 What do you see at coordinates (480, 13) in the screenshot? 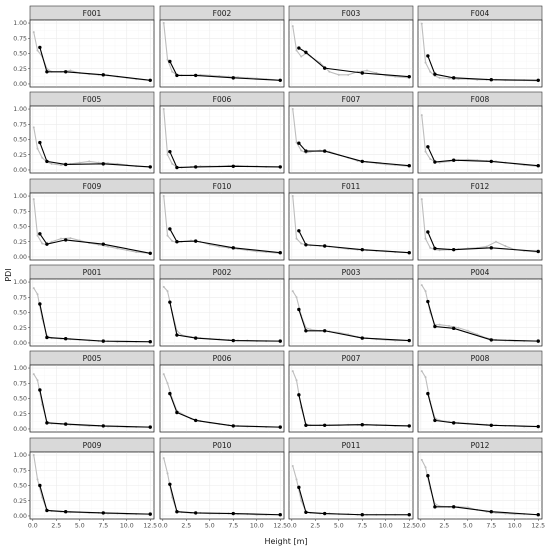
I see `panel-title: F004` at bounding box center [480, 13].